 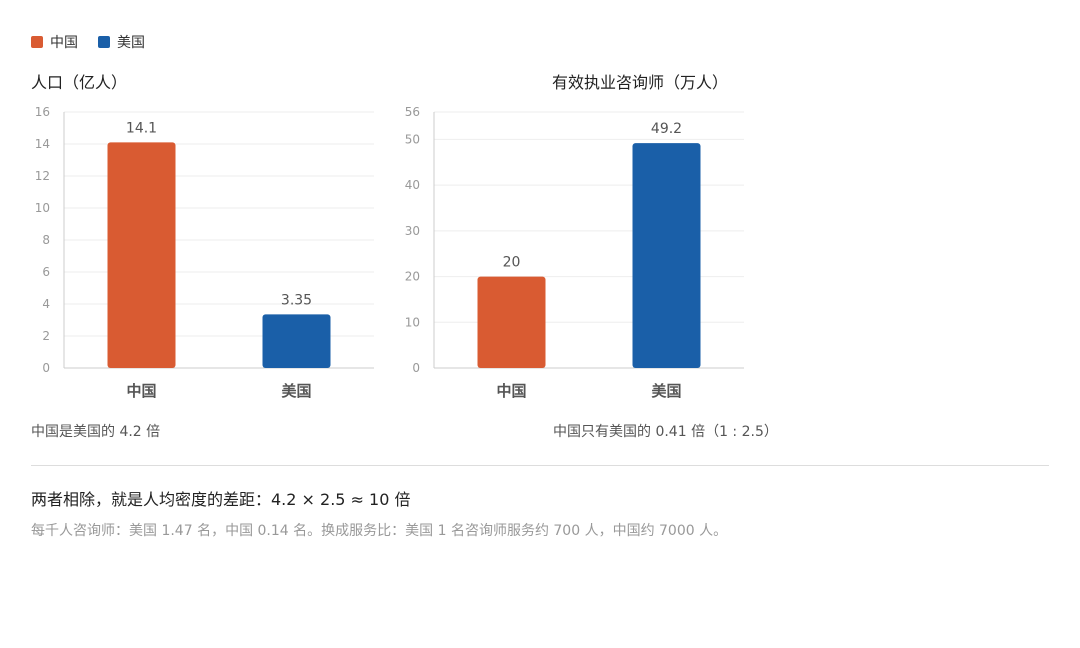 I want to click on y-tick-label: 20, so click(x=412, y=277).